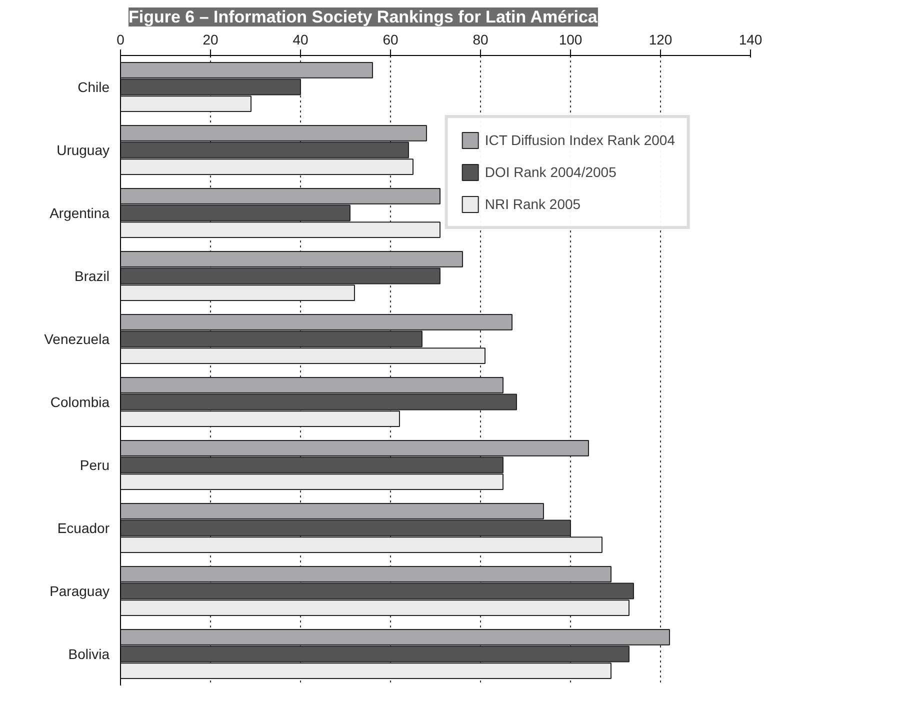 The width and height of the screenshot is (900, 702). I want to click on y-tick-label: Peru, so click(95, 465).